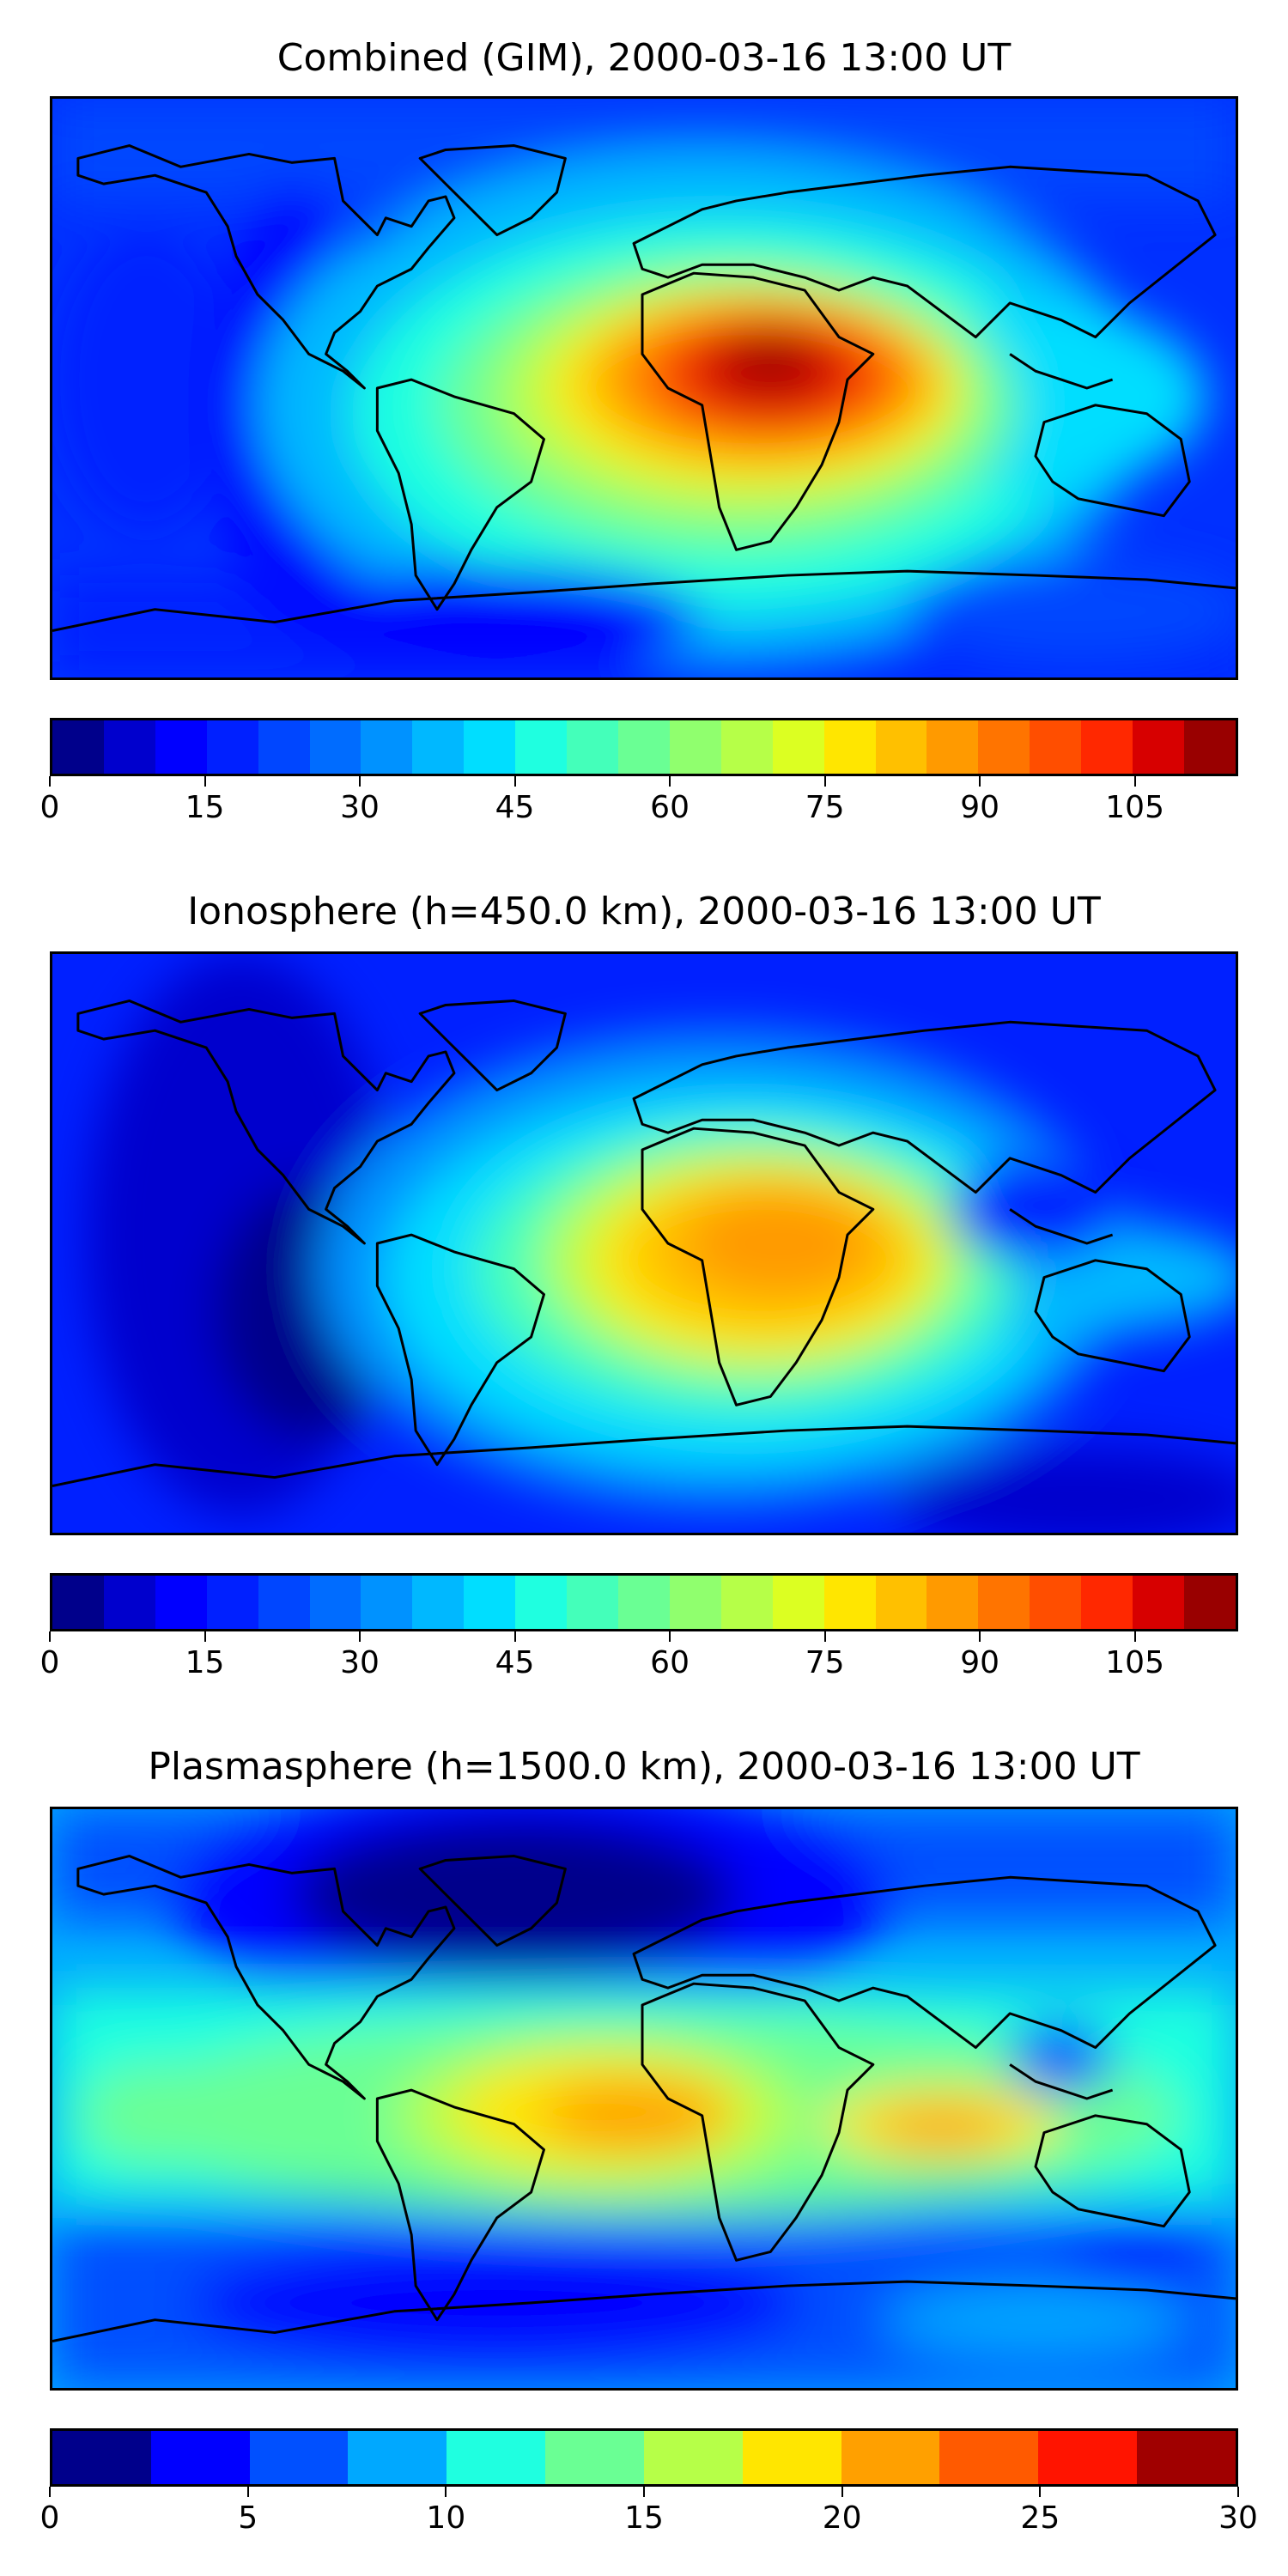 This screenshot has width=1288, height=2576. I want to click on colorbar-tick-label: 10, so click(446, 2518).